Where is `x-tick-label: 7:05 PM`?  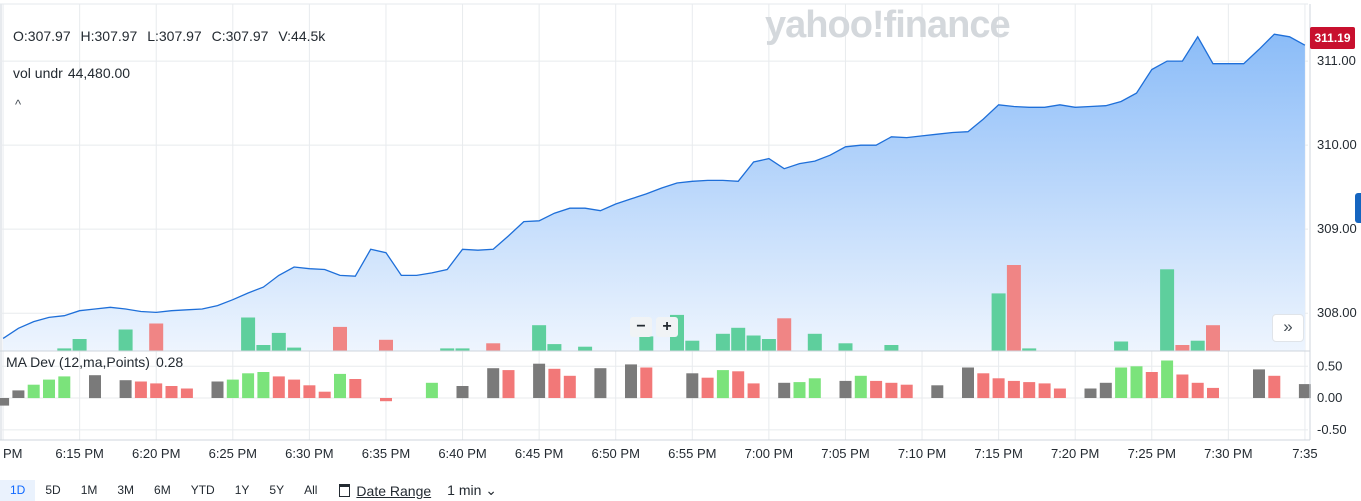 x-tick-label: 7:05 PM is located at coordinates (845, 453).